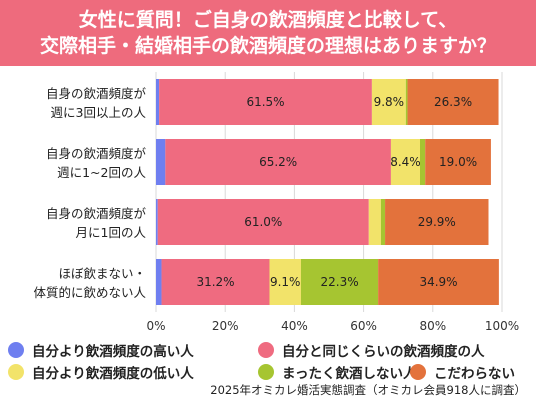 The height and width of the screenshot is (402, 536). What do you see at coordinates (363, 326) in the screenshot?
I see `x-tick-label: 60%` at bounding box center [363, 326].